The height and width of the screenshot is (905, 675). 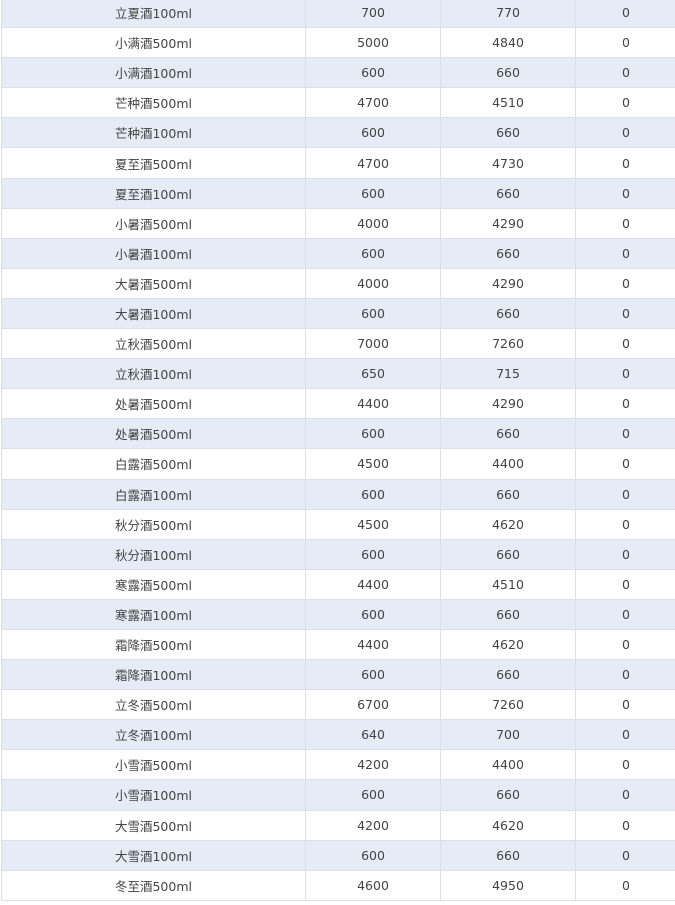 What do you see at coordinates (338, 795) in the screenshot?
I see `table-row: 小雪酒100ml 600 660 0` at bounding box center [338, 795].